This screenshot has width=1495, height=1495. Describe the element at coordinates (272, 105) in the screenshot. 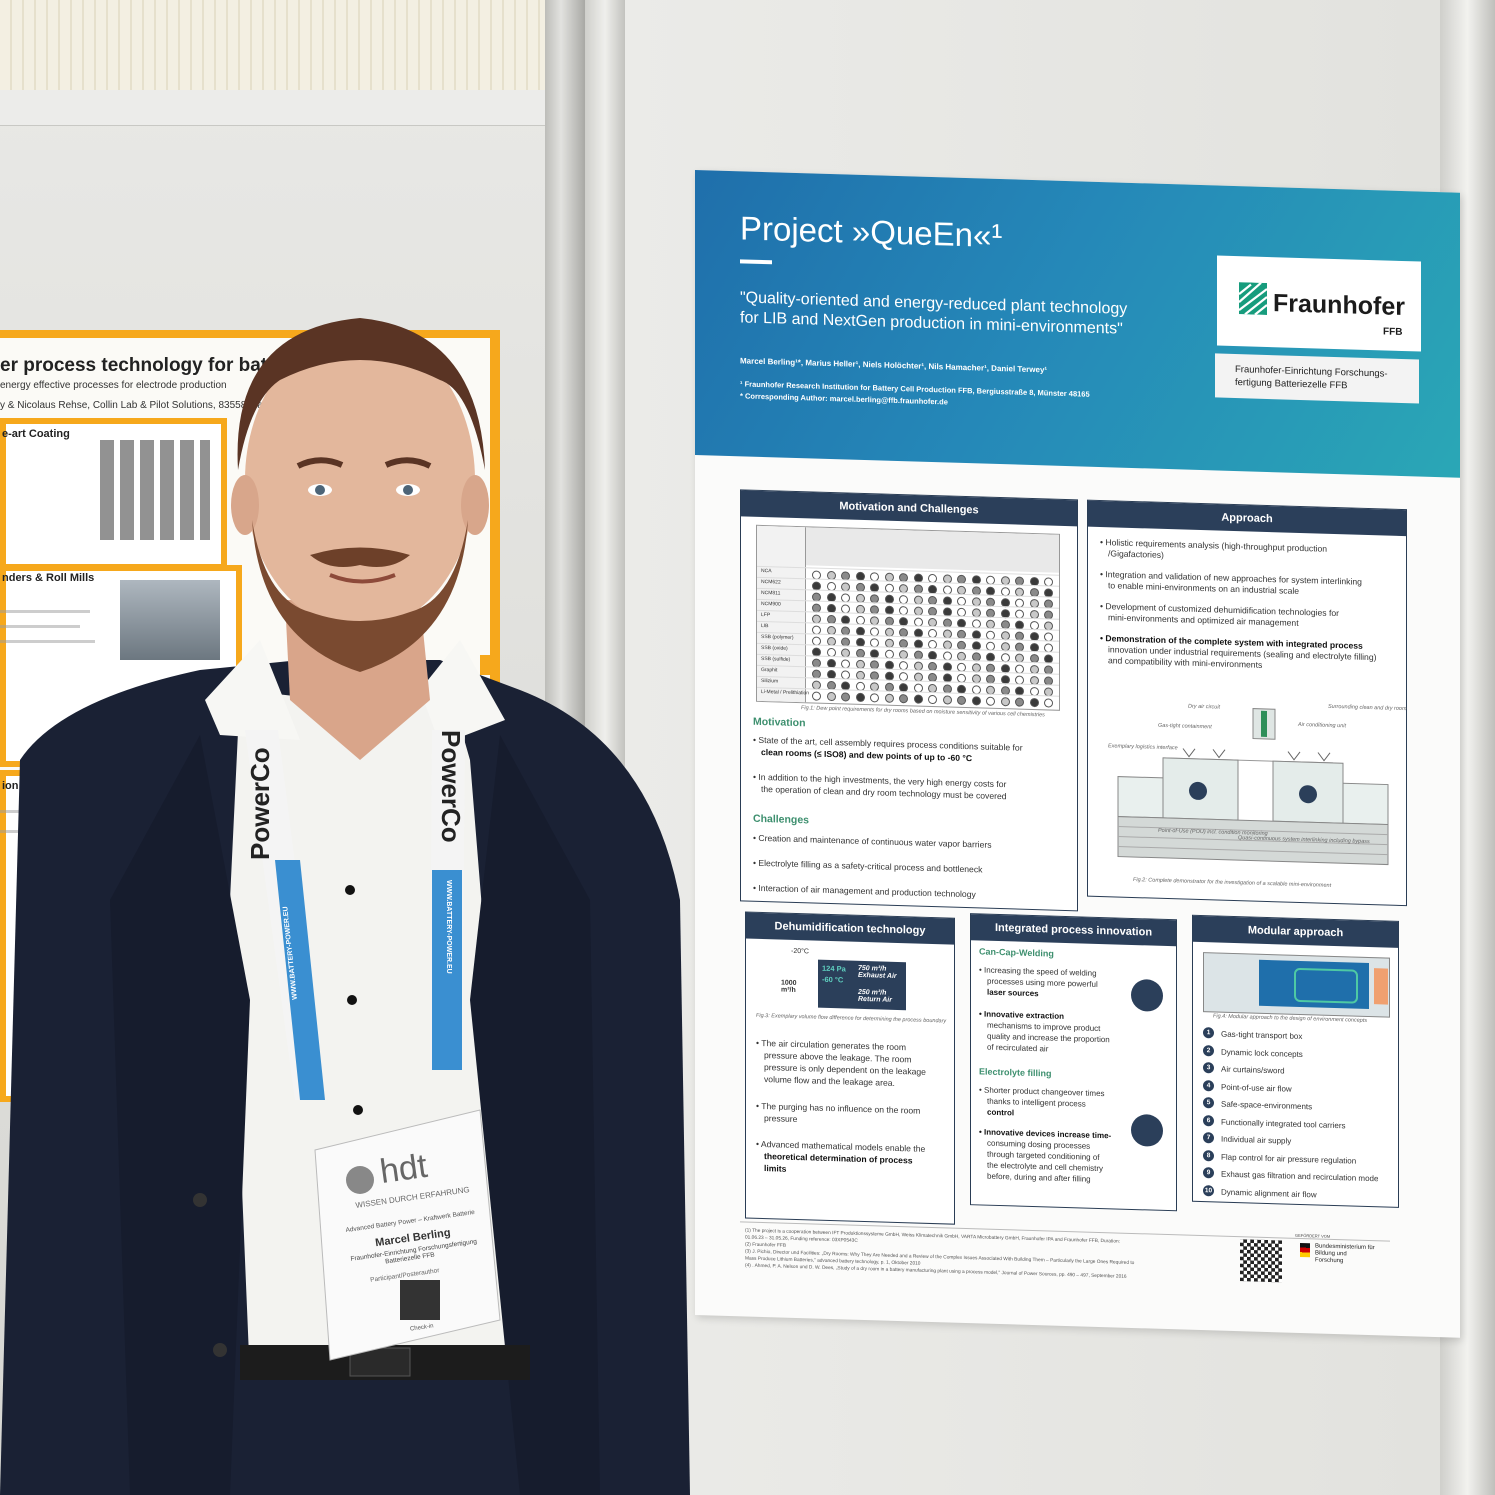

I see `left-booth-header-band` at that location.